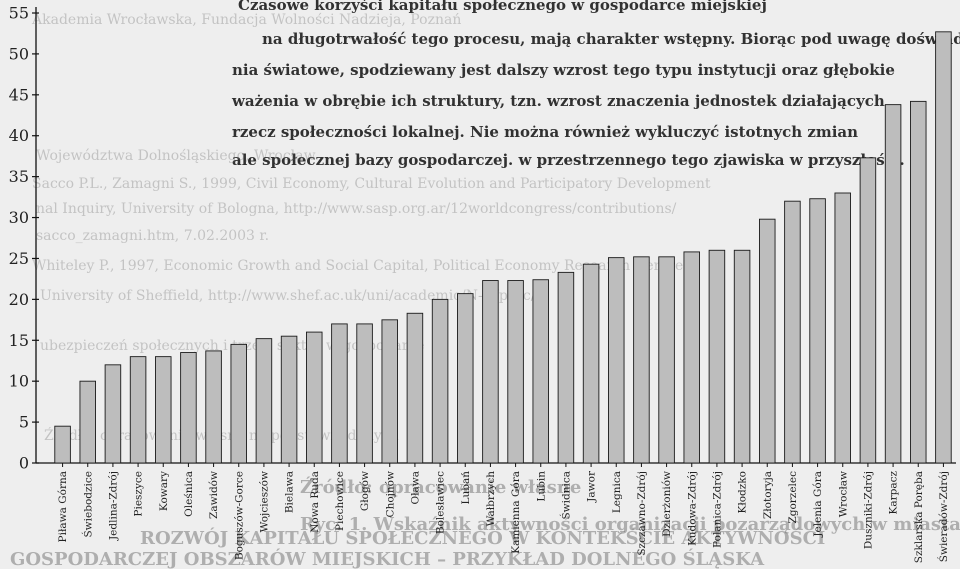 This screenshot has width=960, height=569. Describe the element at coordinates (315, 502) in the screenshot. I see `x-tick-label: Nowa Ruda` at that location.